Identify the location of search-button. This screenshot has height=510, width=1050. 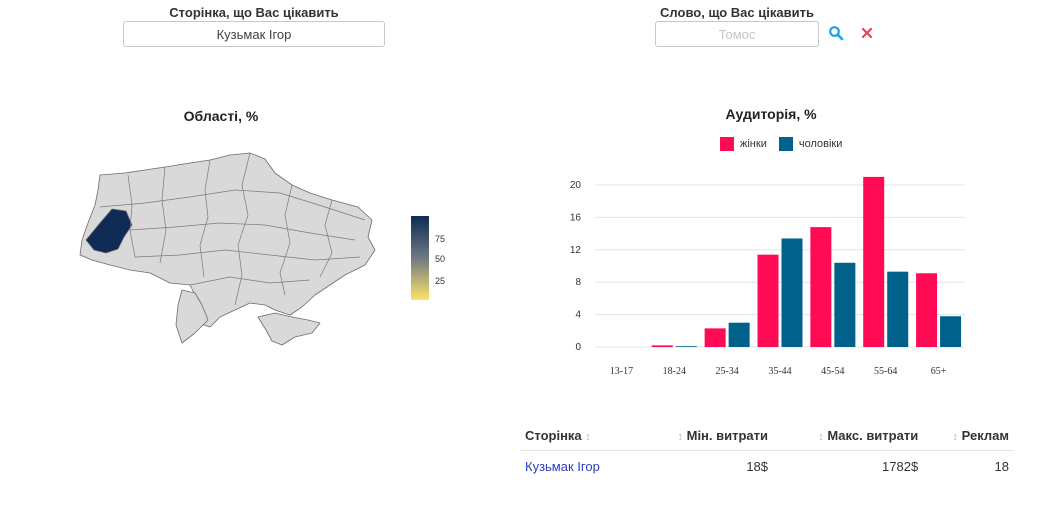
(836, 34).